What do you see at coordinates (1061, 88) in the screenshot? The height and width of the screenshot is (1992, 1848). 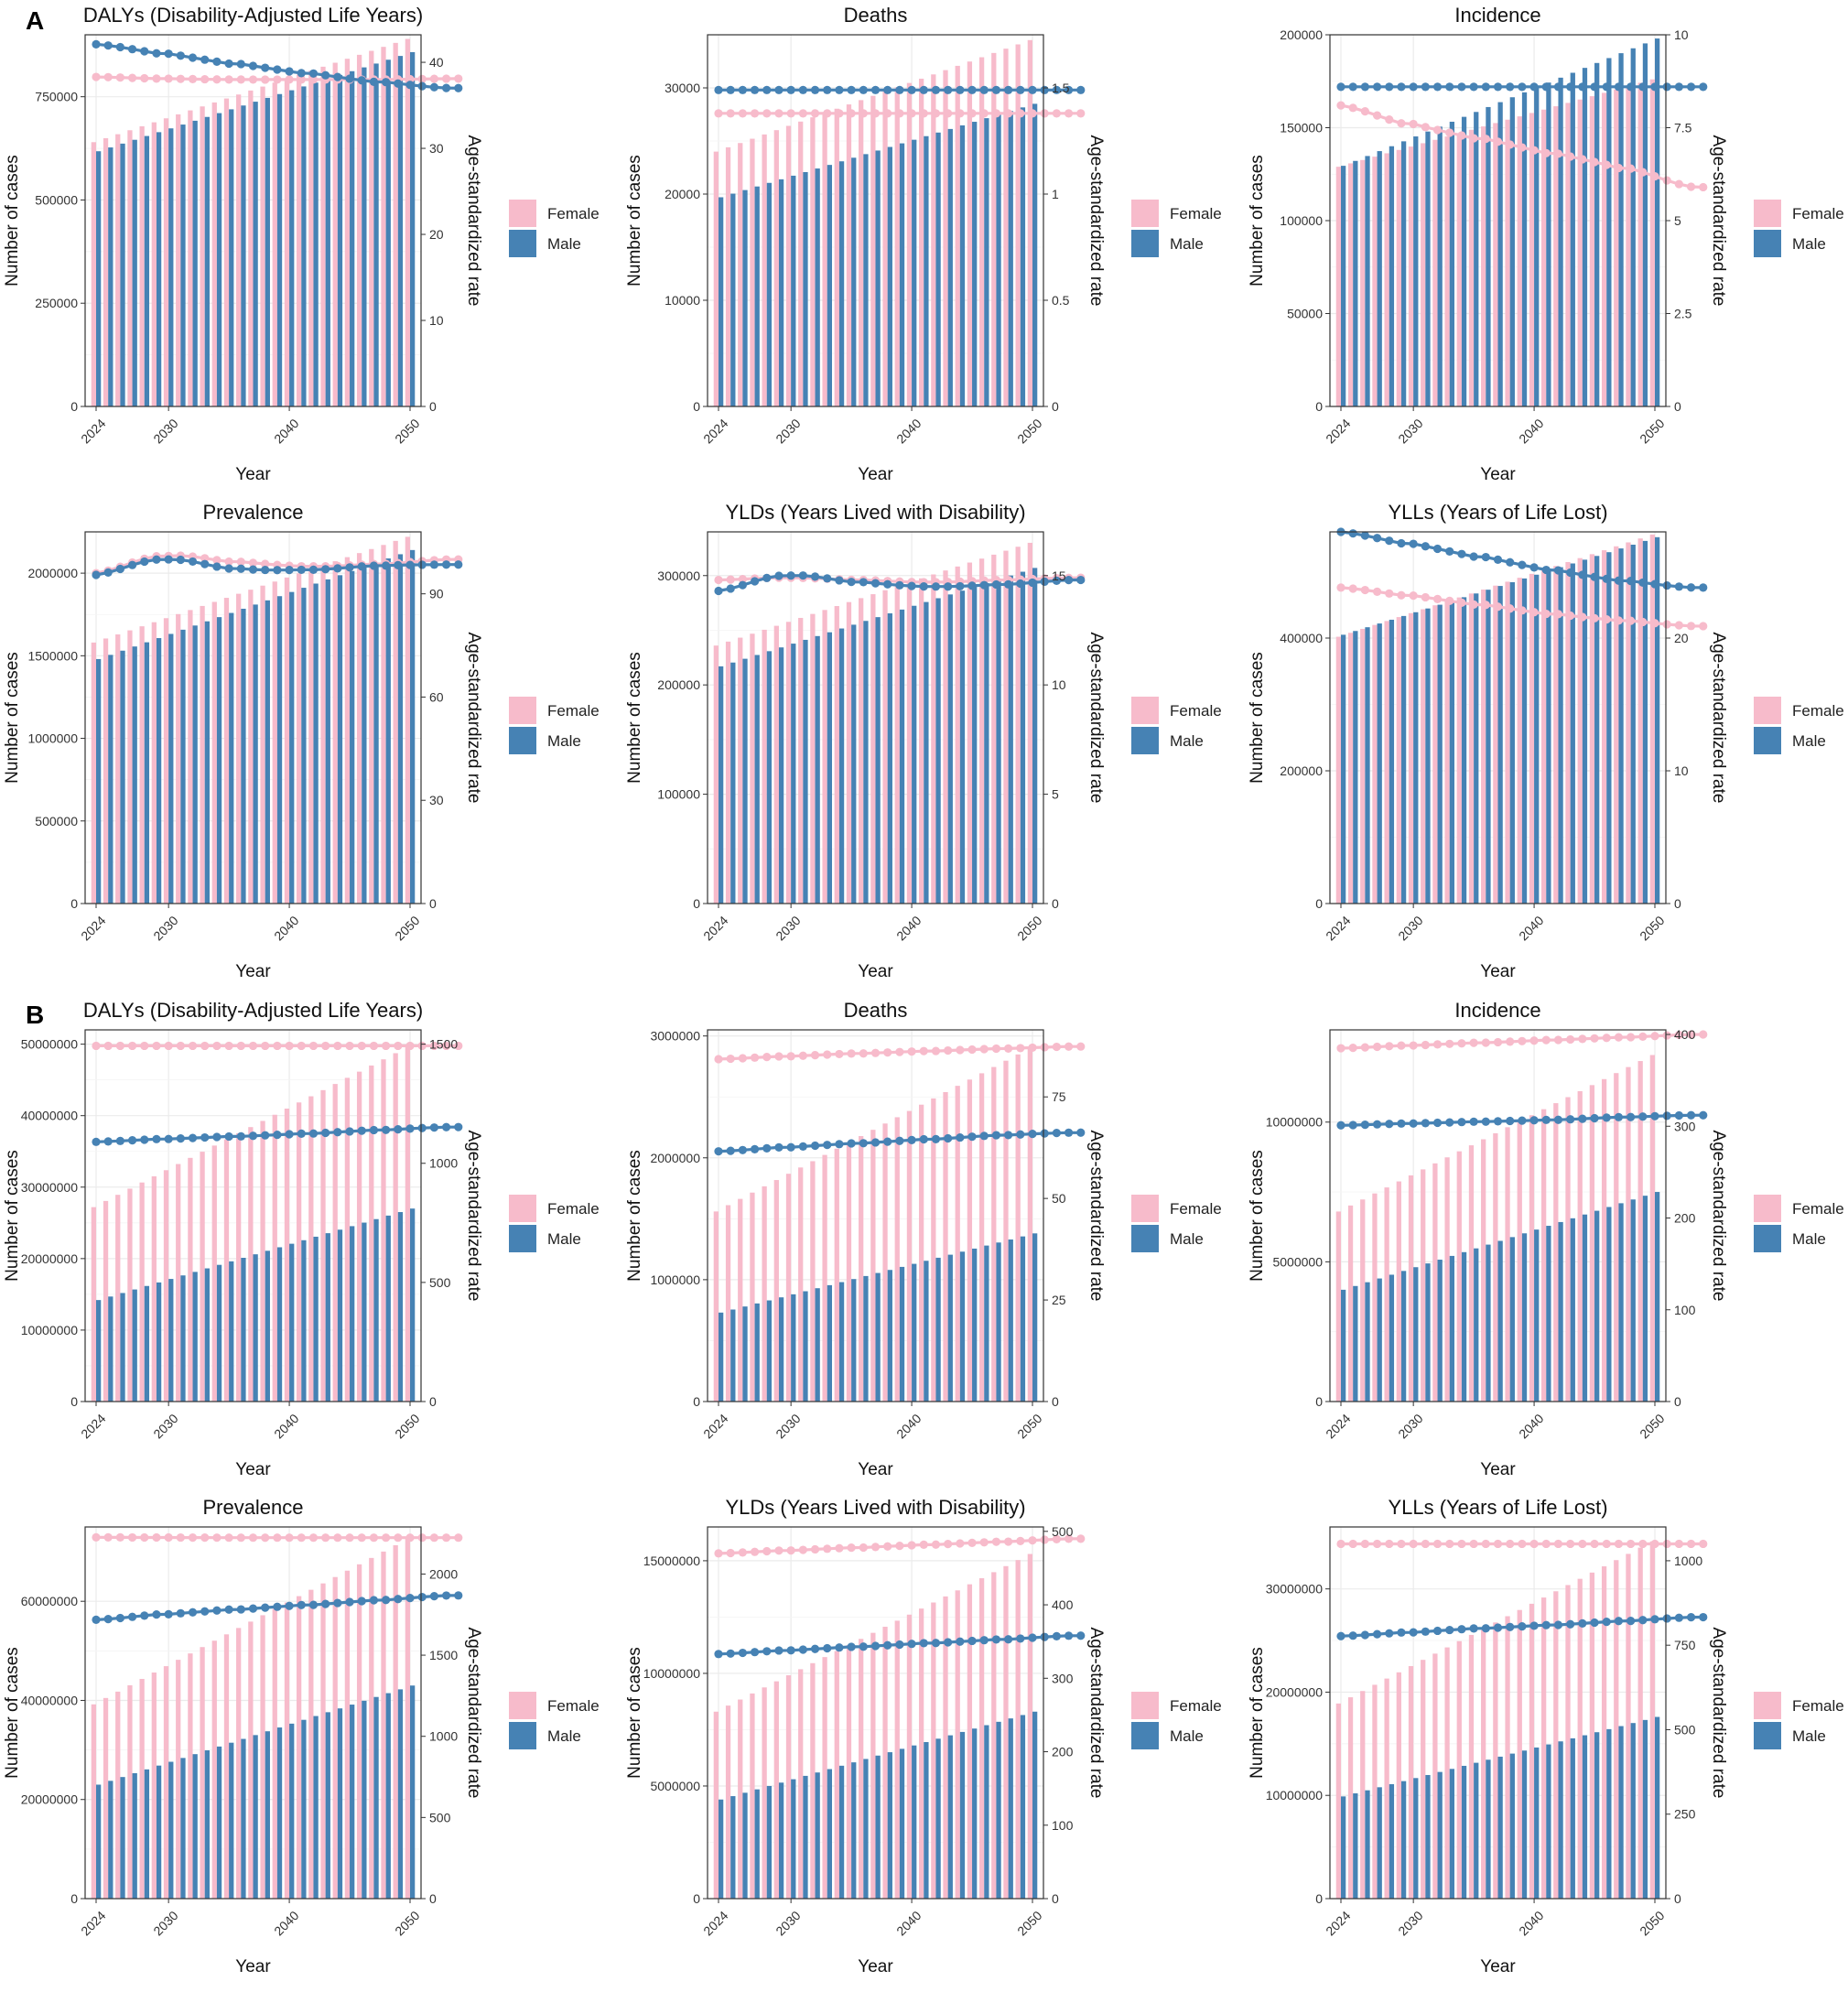 I see `y2-tick-label: 1.5` at bounding box center [1061, 88].